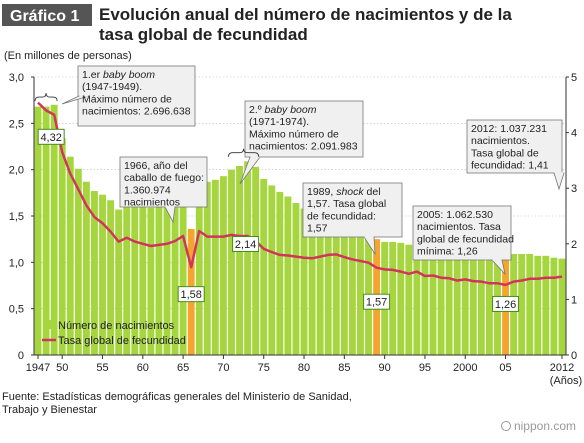 Image resolution: width=584 pixels, height=443 pixels. What do you see at coordinates (425, 368) in the screenshot?
I see `x-tick-label: 95` at bounding box center [425, 368].